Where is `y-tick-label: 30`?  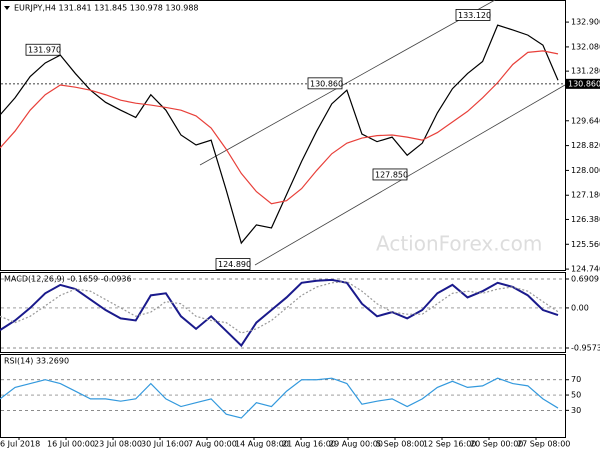
y-tick-label: 30 is located at coordinates (576, 410).